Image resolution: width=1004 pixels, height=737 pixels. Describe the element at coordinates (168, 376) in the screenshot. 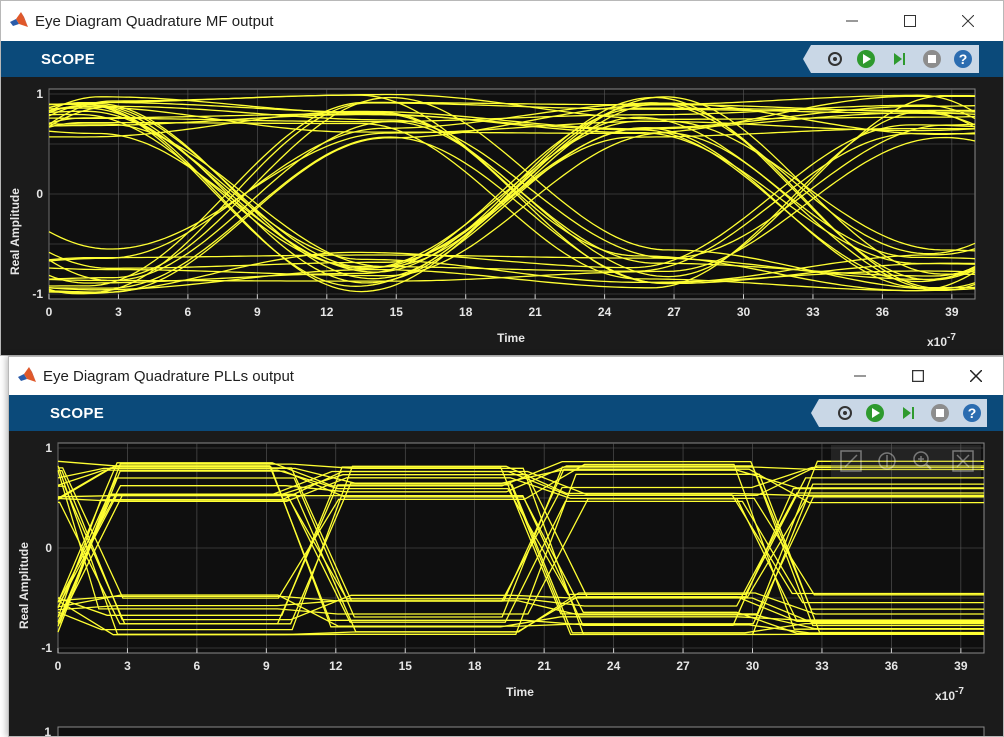

I see `window-title: Eye Diagram Quadrature PLLs output` at that location.